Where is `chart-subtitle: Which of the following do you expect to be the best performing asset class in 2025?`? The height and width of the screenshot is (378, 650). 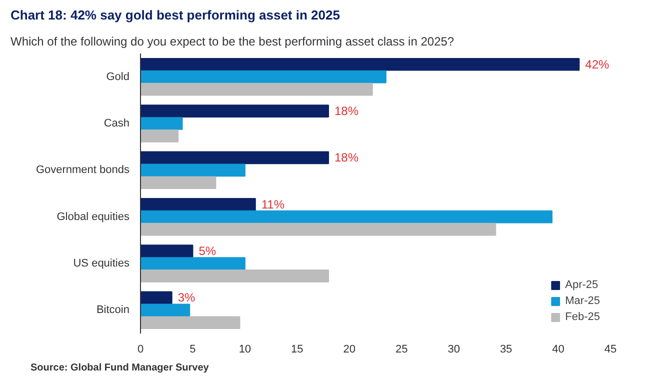
chart-subtitle: Which of the following do you expect to be the best performing asset class in 2025? is located at coordinates (232, 41).